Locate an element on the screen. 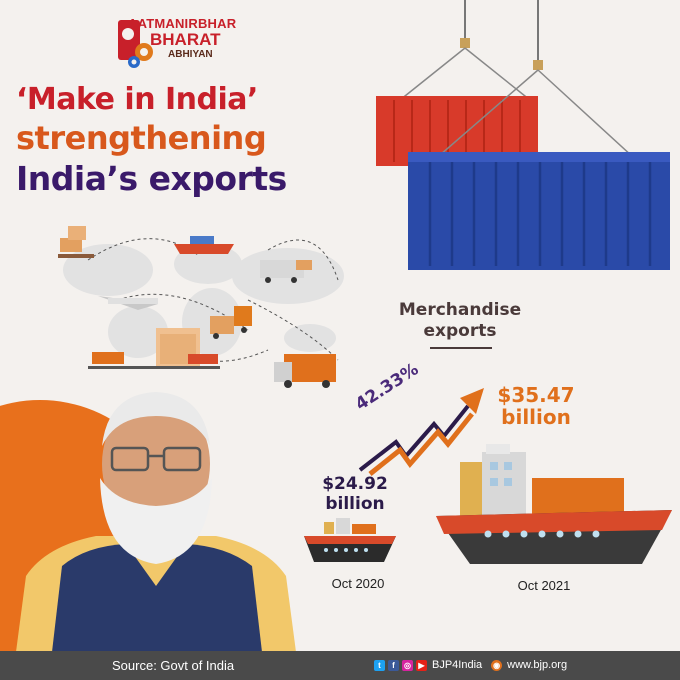  source-text: Source: Govt of India is located at coordinates (173, 665).